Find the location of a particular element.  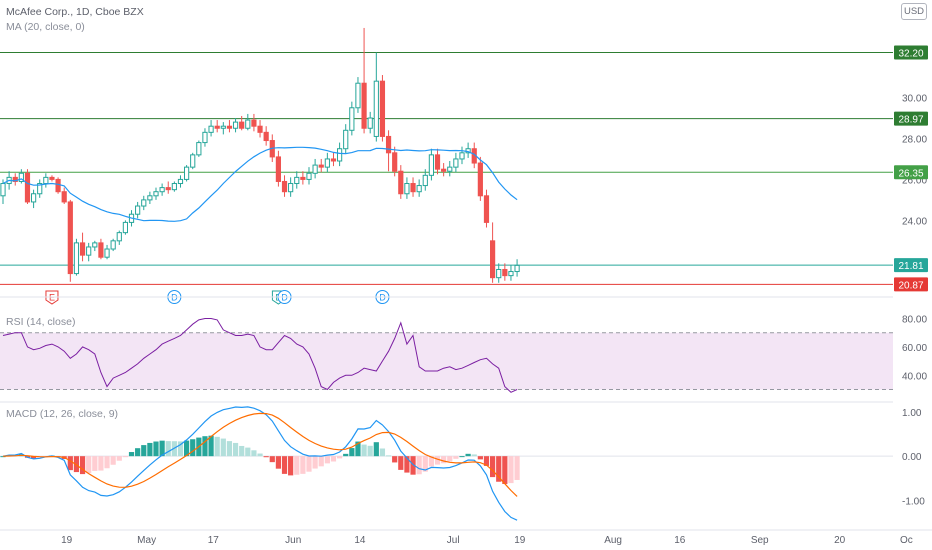

currency-button: USD is located at coordinates (914, 11).